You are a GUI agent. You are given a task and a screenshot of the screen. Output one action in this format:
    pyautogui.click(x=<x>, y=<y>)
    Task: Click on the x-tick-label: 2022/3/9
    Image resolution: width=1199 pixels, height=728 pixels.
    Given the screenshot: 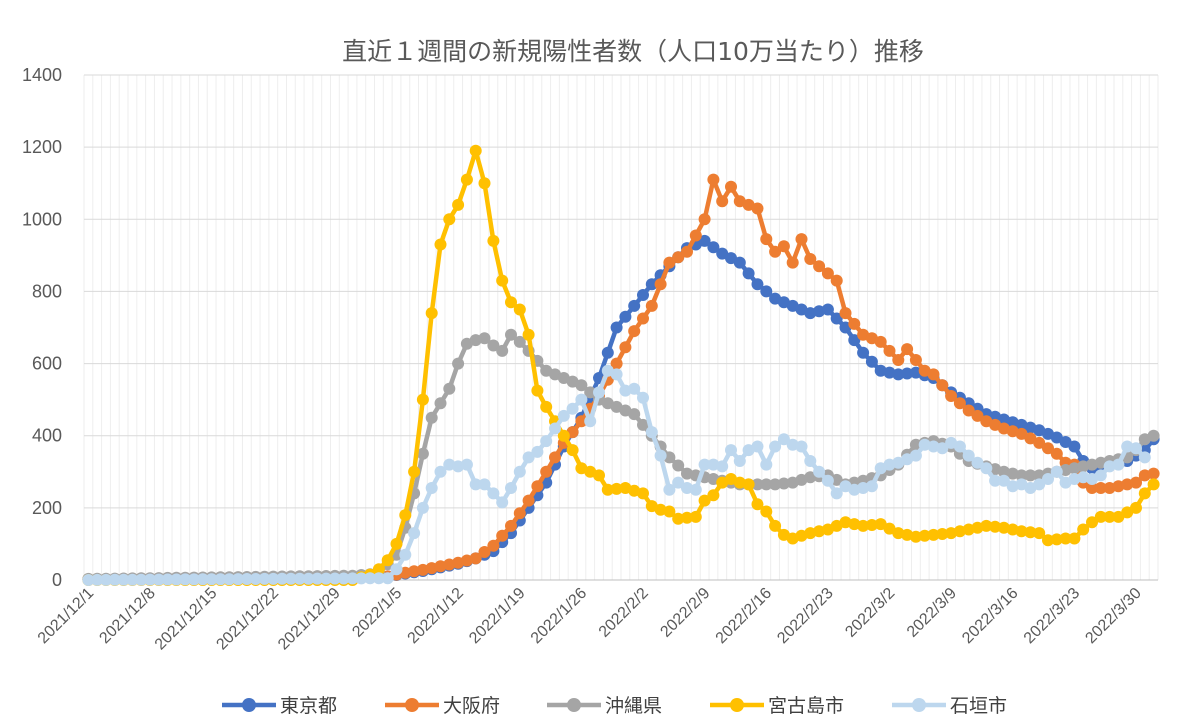 What is the action you would take?
    pyautogui.click(x=932, y=613)
    